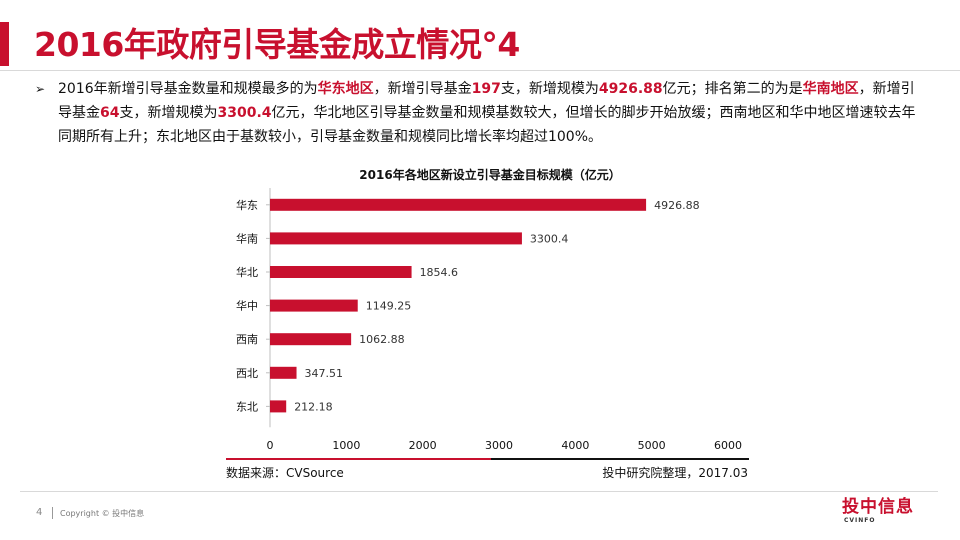  I want to click on x-tick-label: 4000, so click(575, 445).